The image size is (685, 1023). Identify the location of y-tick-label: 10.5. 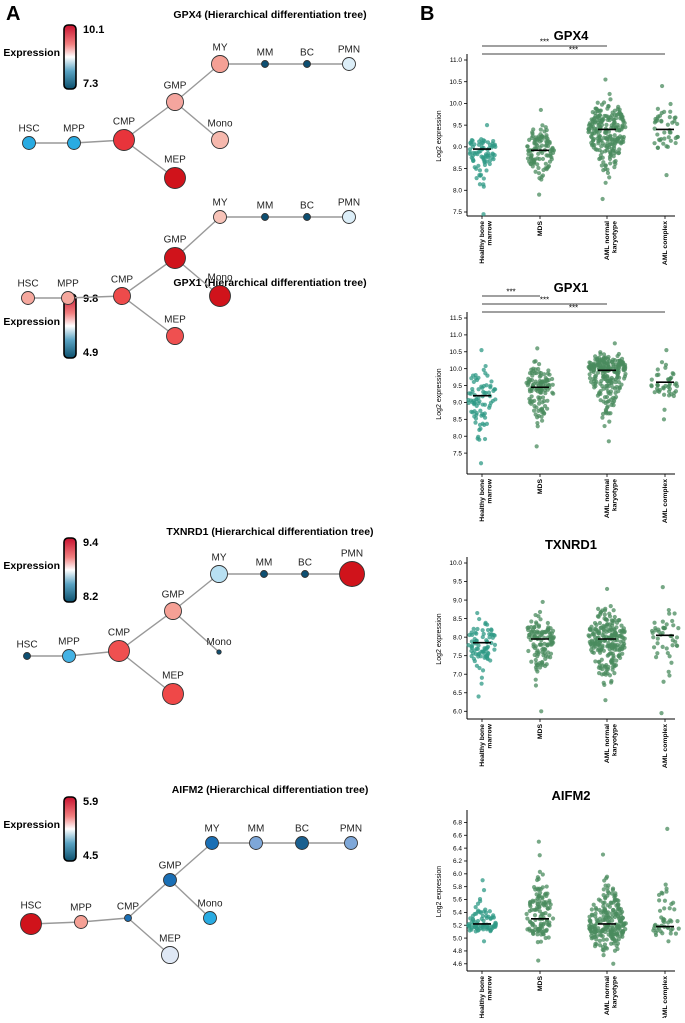
(455, 82).